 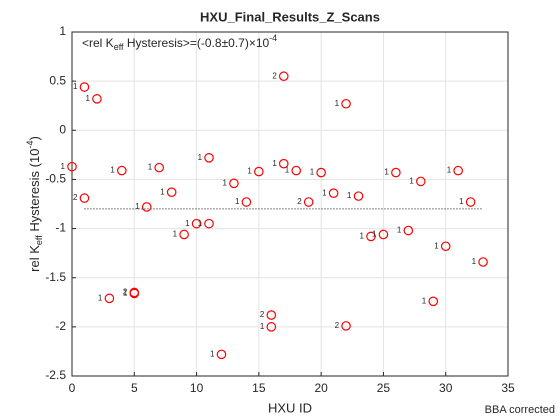 I want to click on x-tick-label: 20, so click(x=321, y=388).